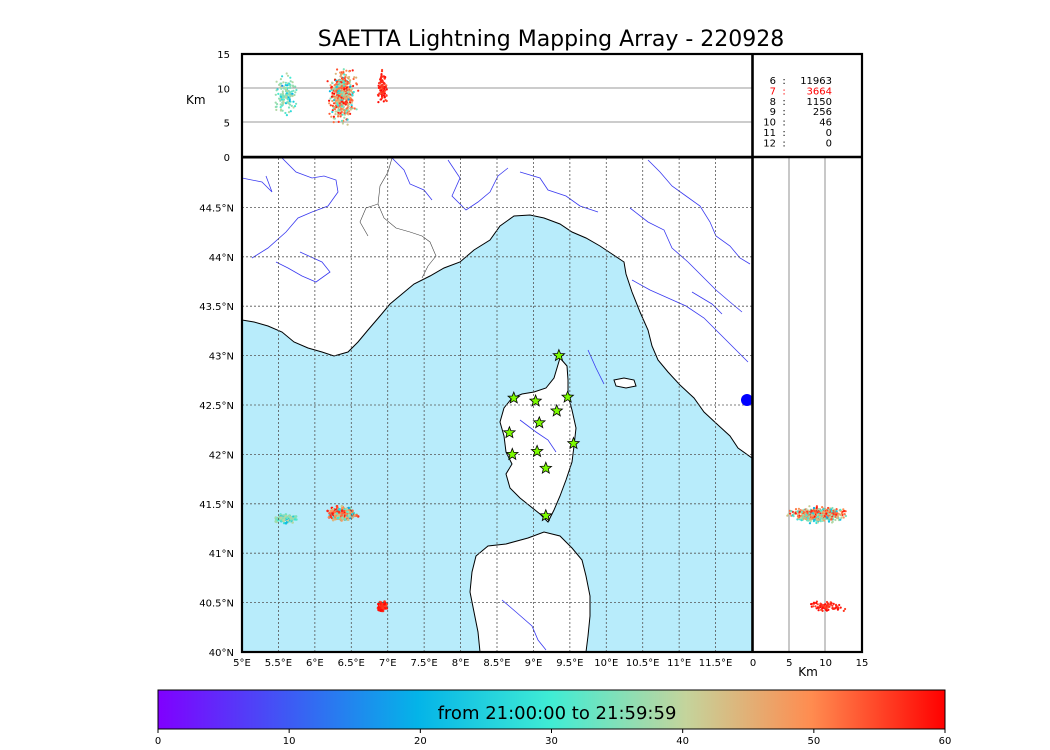 The height and width of the screenshot is (750, 1050). I want to click on lat-tick-label: 40°N, so click(221, 653).